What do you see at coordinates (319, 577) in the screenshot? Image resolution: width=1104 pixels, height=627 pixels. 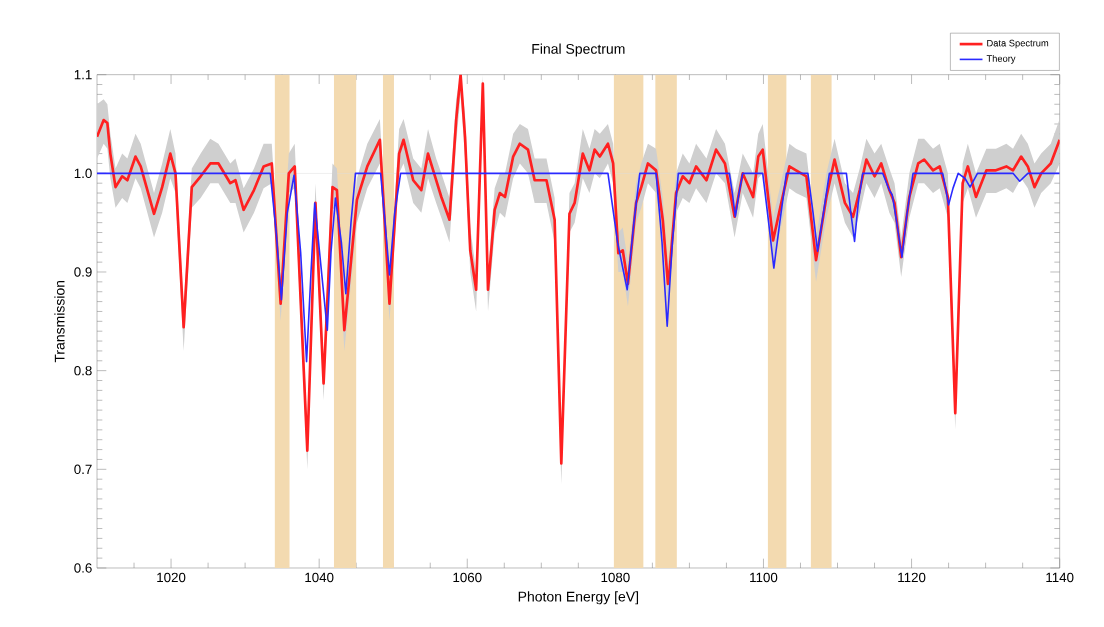 I see `x-tick-label: 1040` at bounding box center [319, 577].